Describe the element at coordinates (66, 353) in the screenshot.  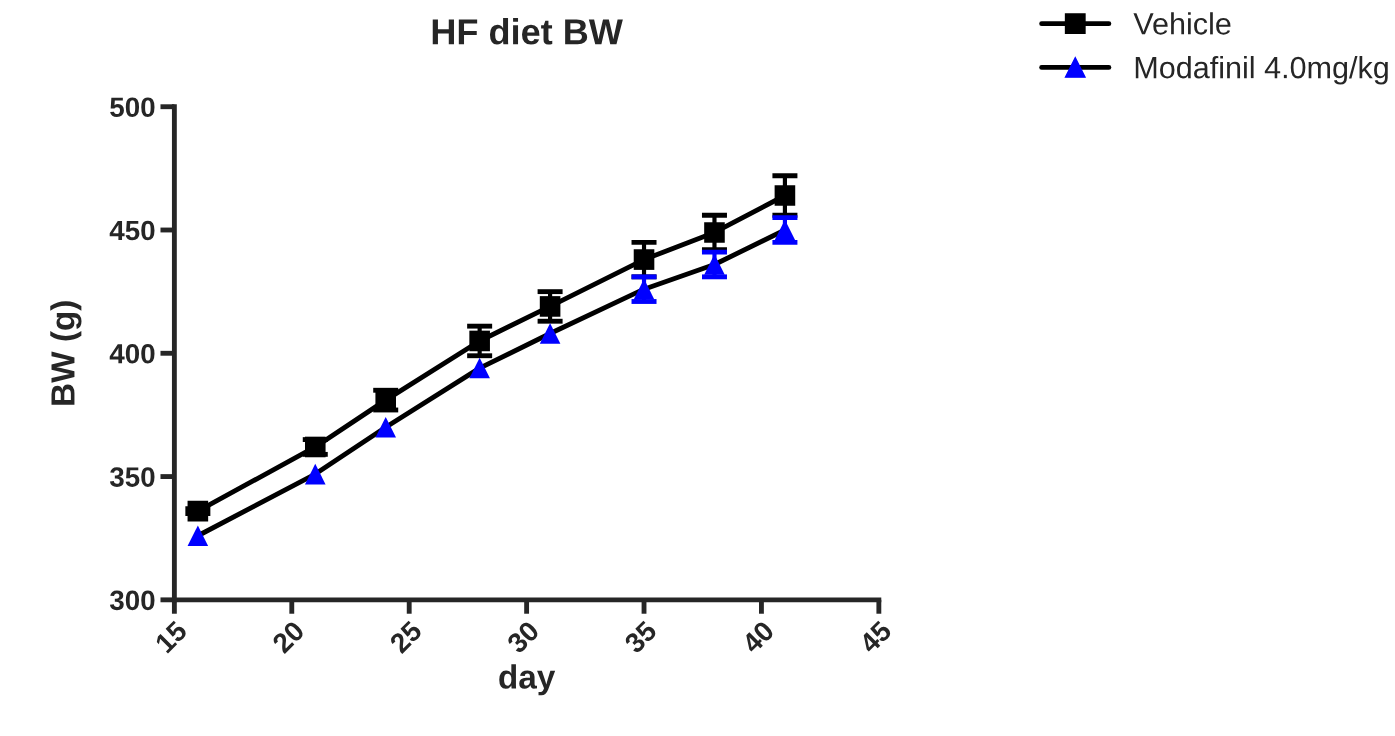
I see `y-axis-title: BW (g)` at that location.